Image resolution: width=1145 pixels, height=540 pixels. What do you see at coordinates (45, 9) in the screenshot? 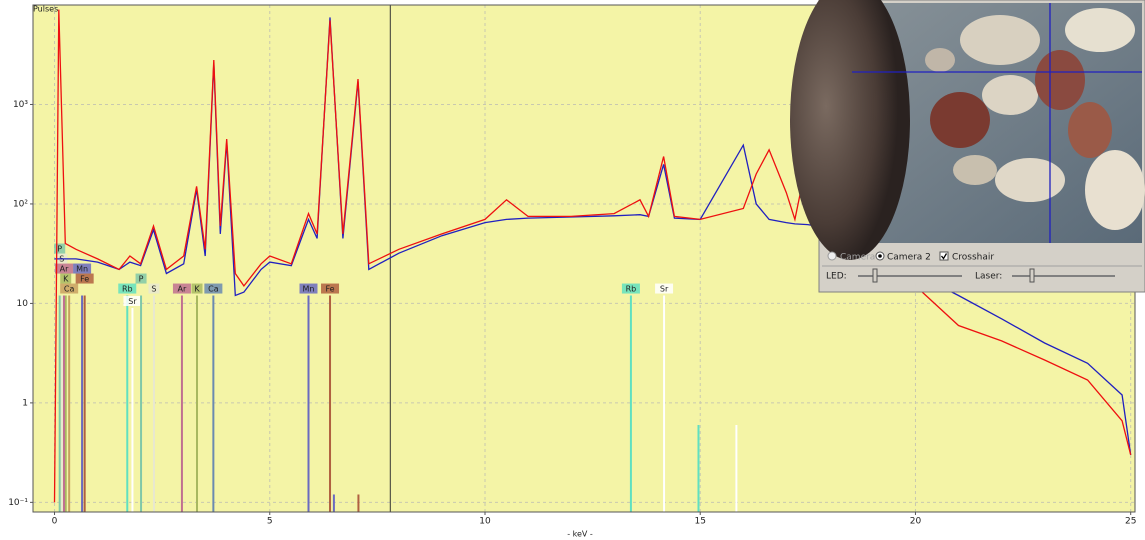
I see `y-axis-label: Pulses` at bounding box center [45, 9].